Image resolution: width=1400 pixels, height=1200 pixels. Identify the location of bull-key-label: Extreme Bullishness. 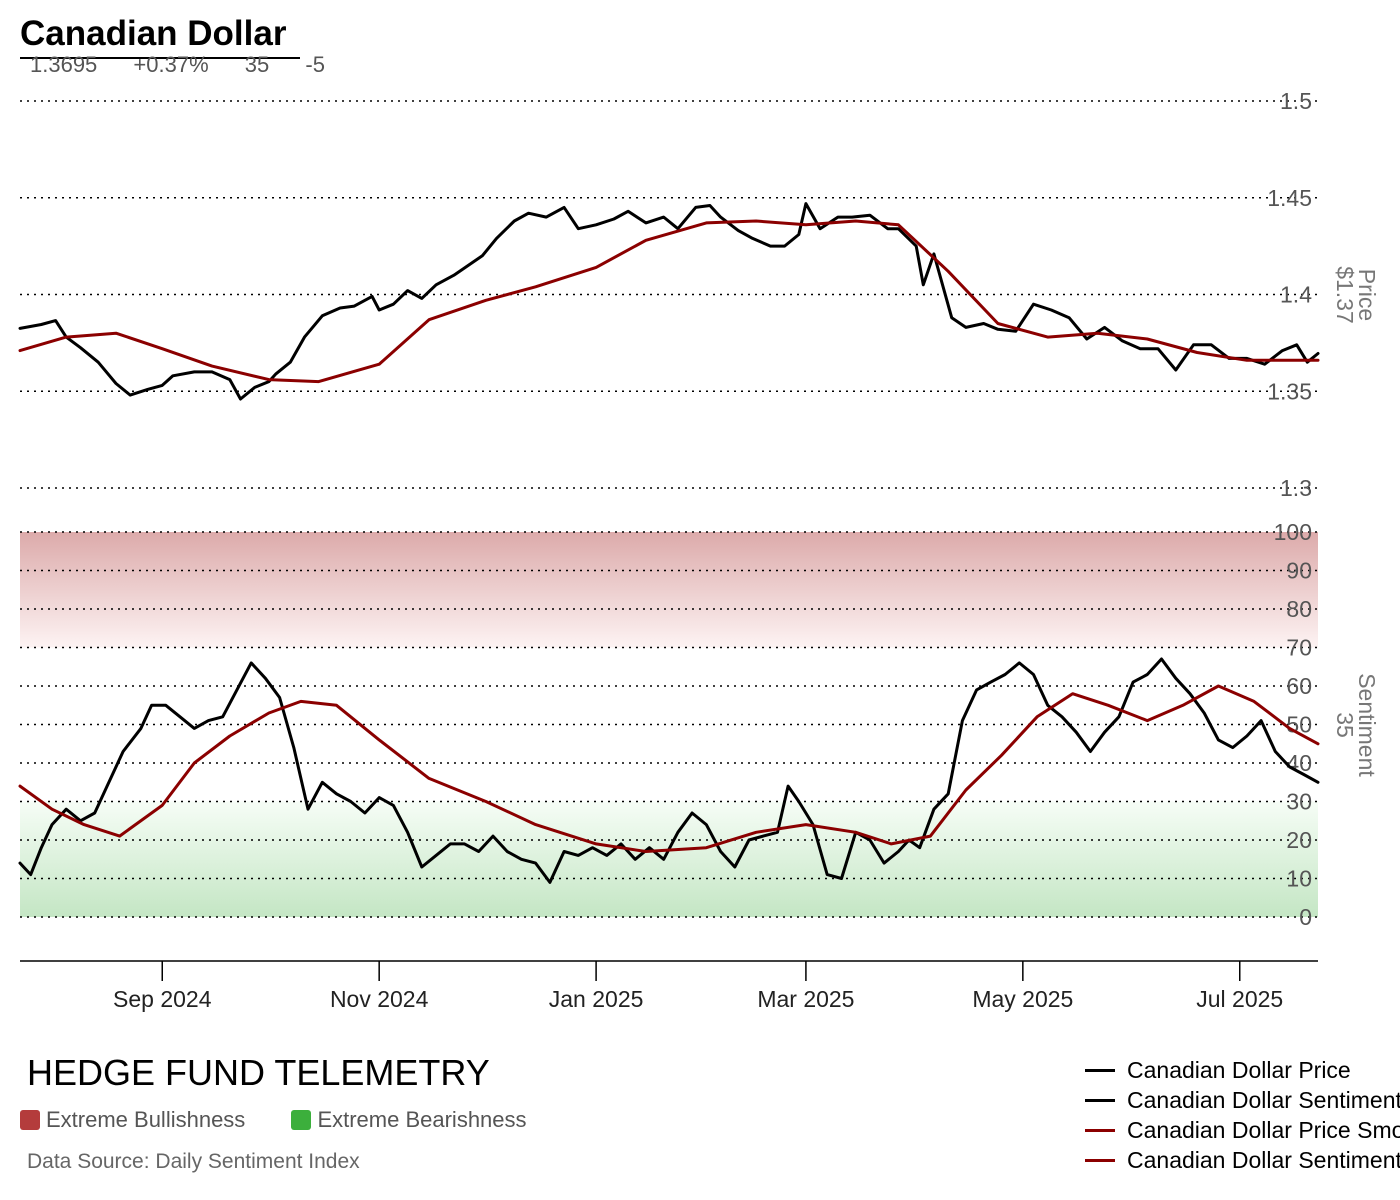
(146, 1119).